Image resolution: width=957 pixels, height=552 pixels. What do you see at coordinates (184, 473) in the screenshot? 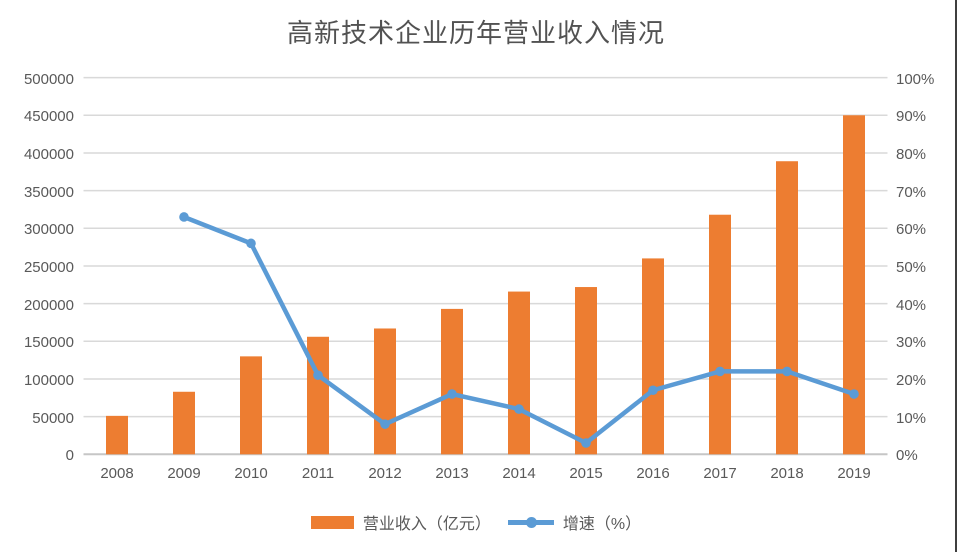
I see `x-tick-label: 2009` at bounding box center [184, 473].